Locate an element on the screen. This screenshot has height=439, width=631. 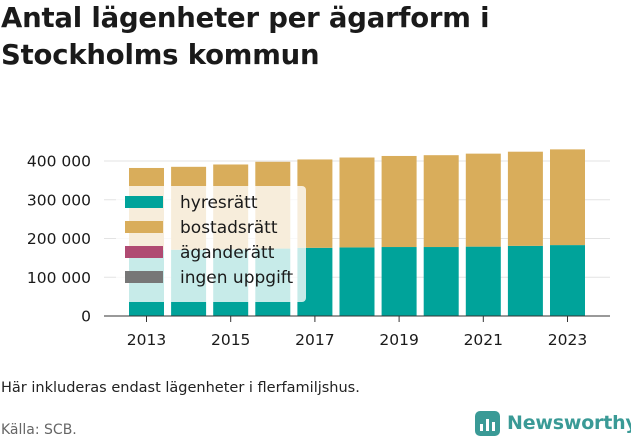
y-tick-label: 0 is located at coordinates (86, 317).